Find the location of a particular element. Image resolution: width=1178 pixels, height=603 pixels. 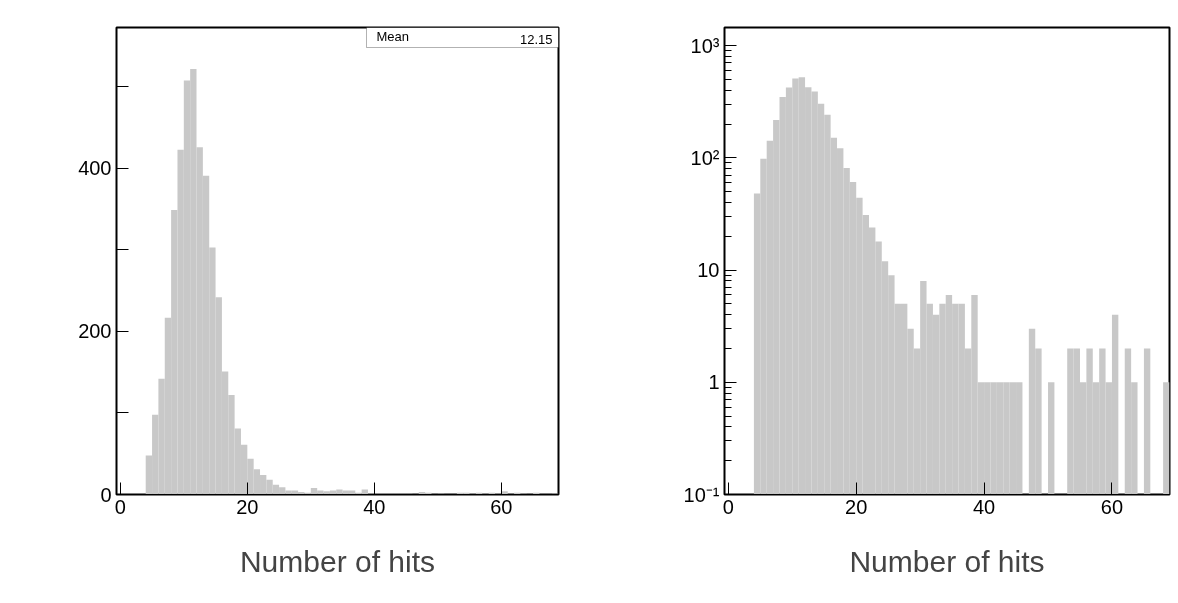

y-tick-label: 10⁻¹ is located at coordinates (701, 494).